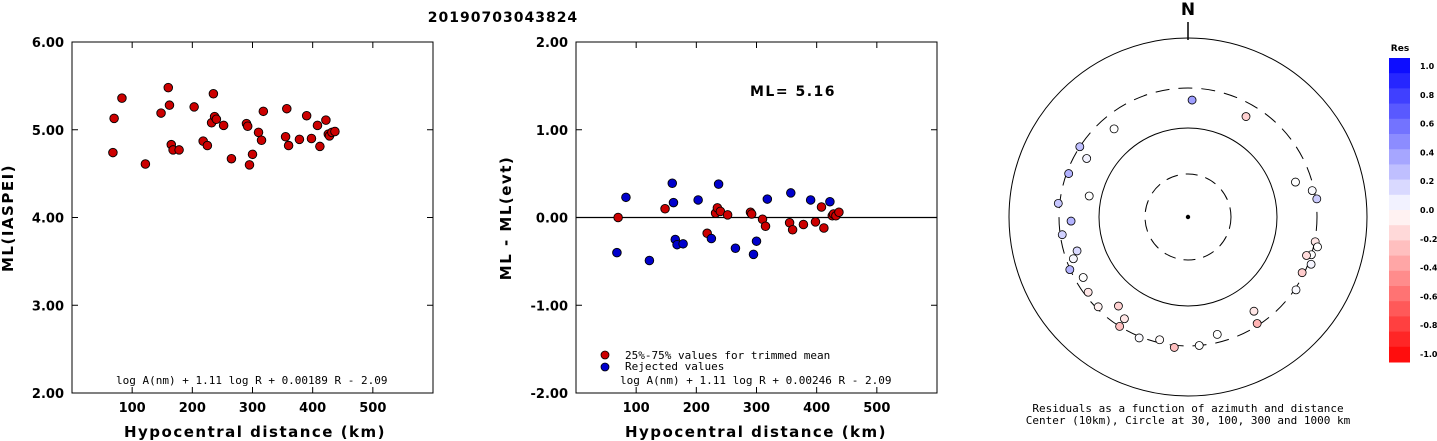 This screenshot has height=441, width=1437. I want to click on colorbar-label: -1.0, so click(1428, 354).